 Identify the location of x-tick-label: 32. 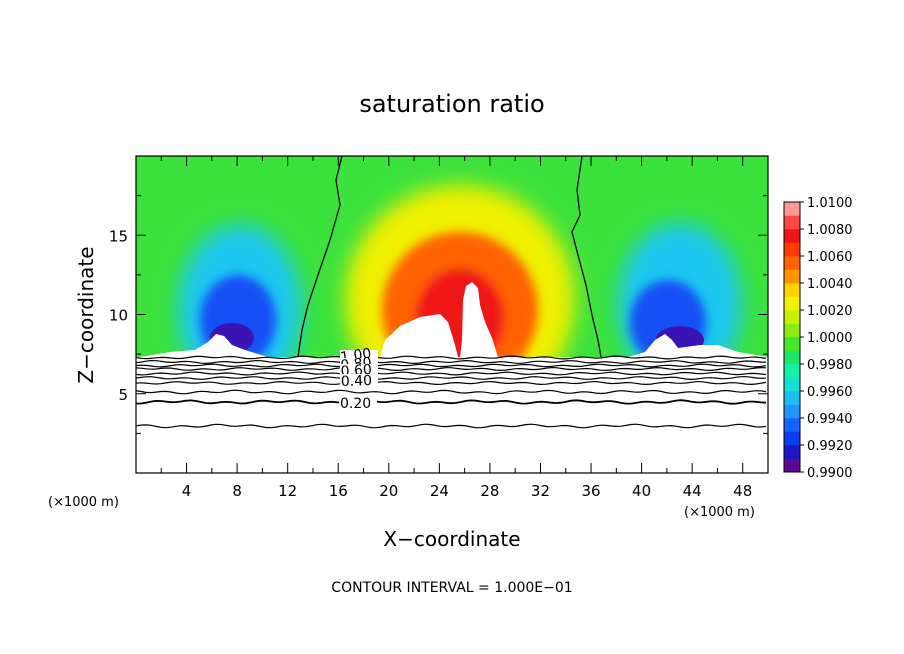
(540, 491).